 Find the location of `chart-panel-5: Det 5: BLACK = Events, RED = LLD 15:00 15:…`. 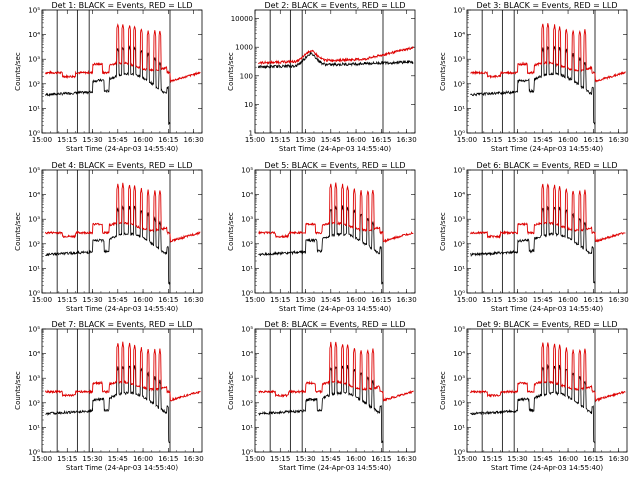

chart-panel-5: Det 5: BLACK = Events, RED = LLD 15:00 15:… is located at coordinates (322, 237).